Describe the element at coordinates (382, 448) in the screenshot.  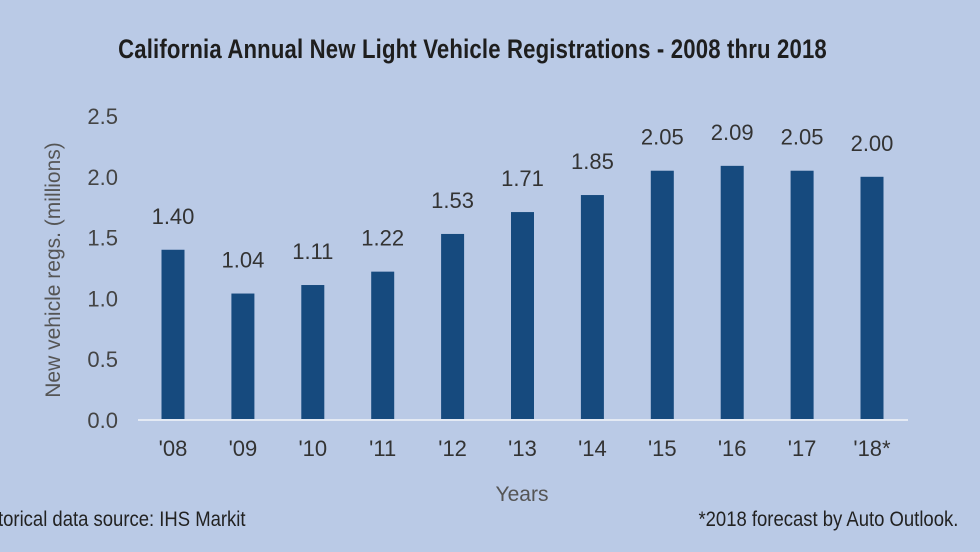
I see `x-tick-label: '11` at that location.